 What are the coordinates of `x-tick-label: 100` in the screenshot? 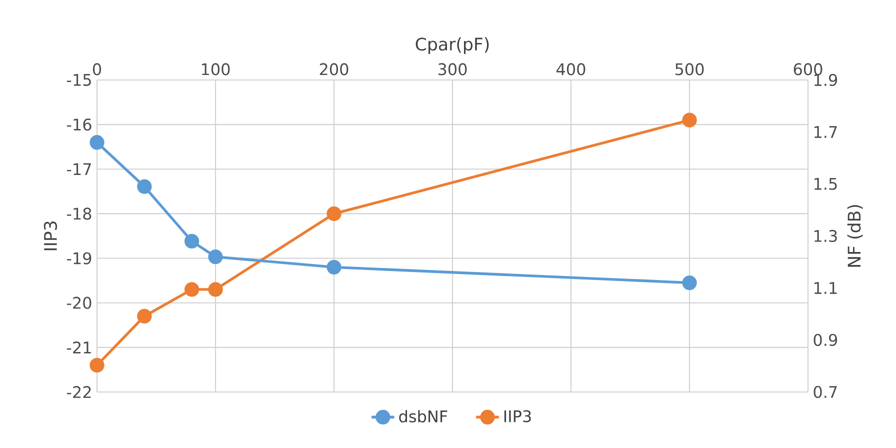 It's located at (216, 69).